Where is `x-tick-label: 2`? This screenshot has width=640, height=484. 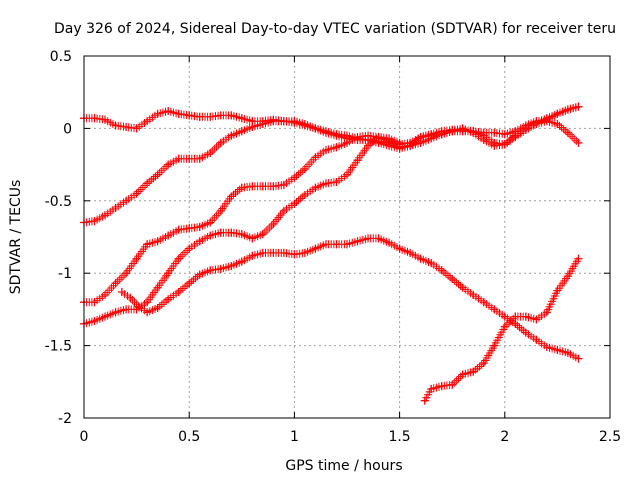 x-tick-label: 2 is located at coordinates (504, 437).